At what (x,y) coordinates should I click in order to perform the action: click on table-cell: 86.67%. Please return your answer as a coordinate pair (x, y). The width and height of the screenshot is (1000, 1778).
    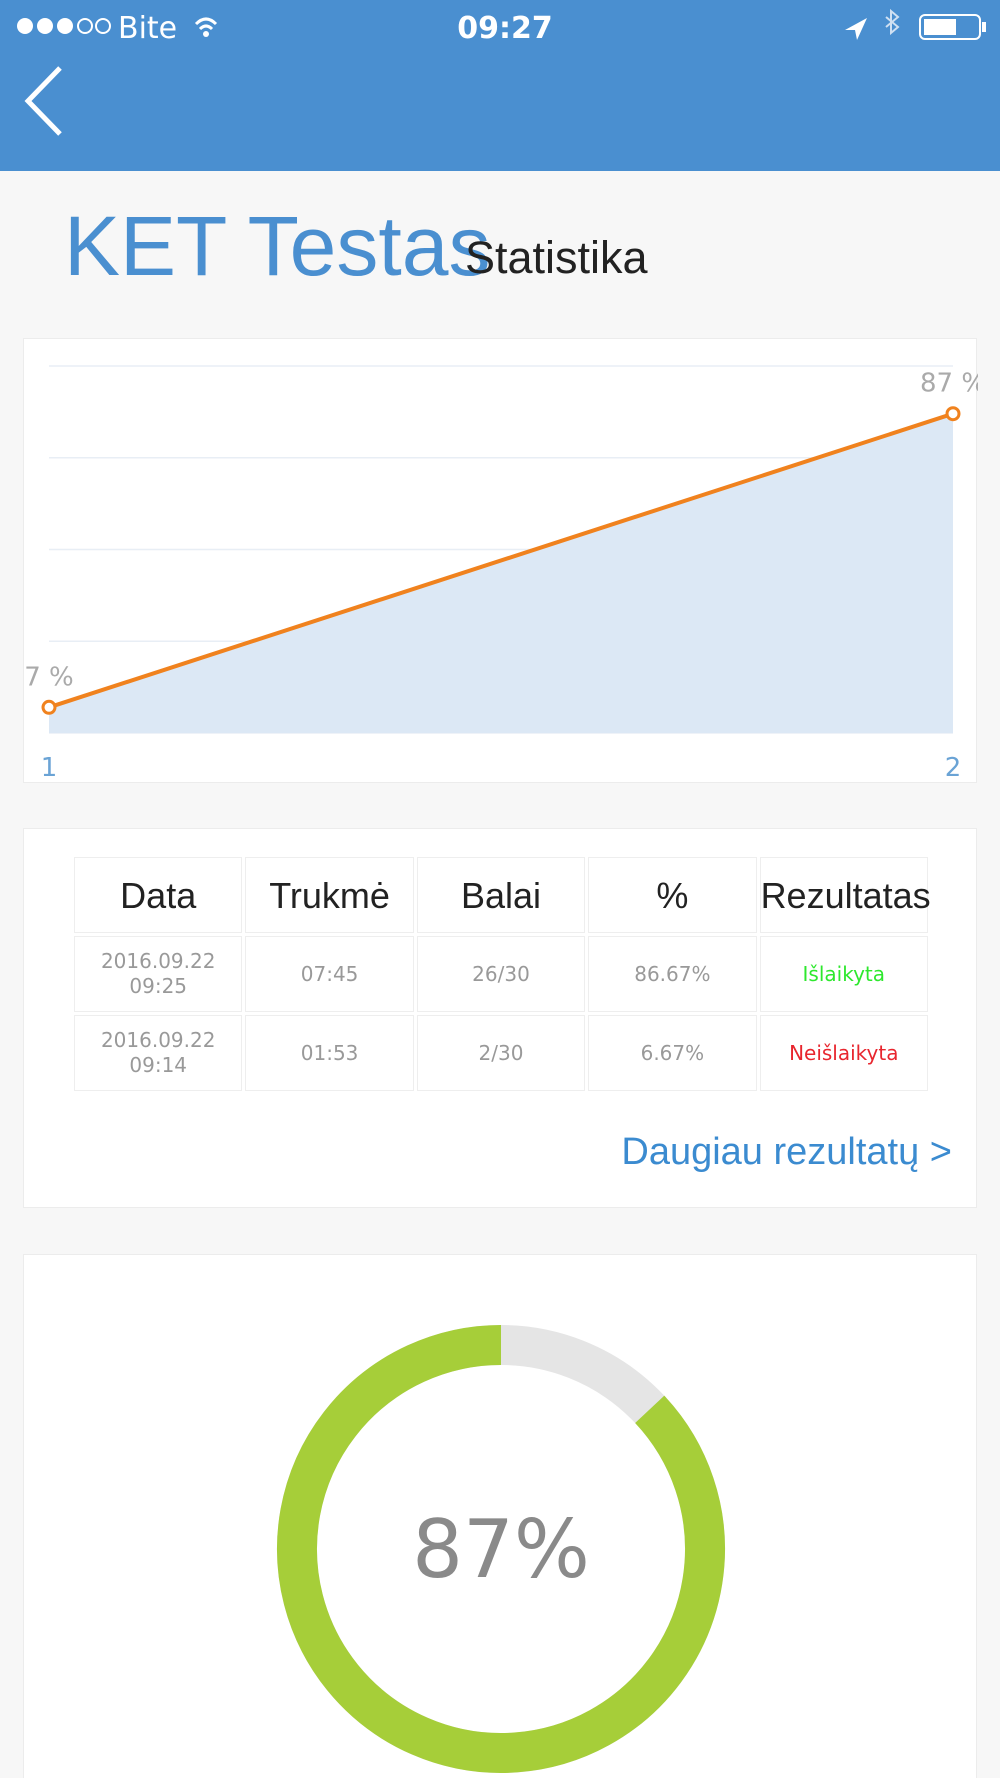
    Looking at the image, I should click on (672, 974).